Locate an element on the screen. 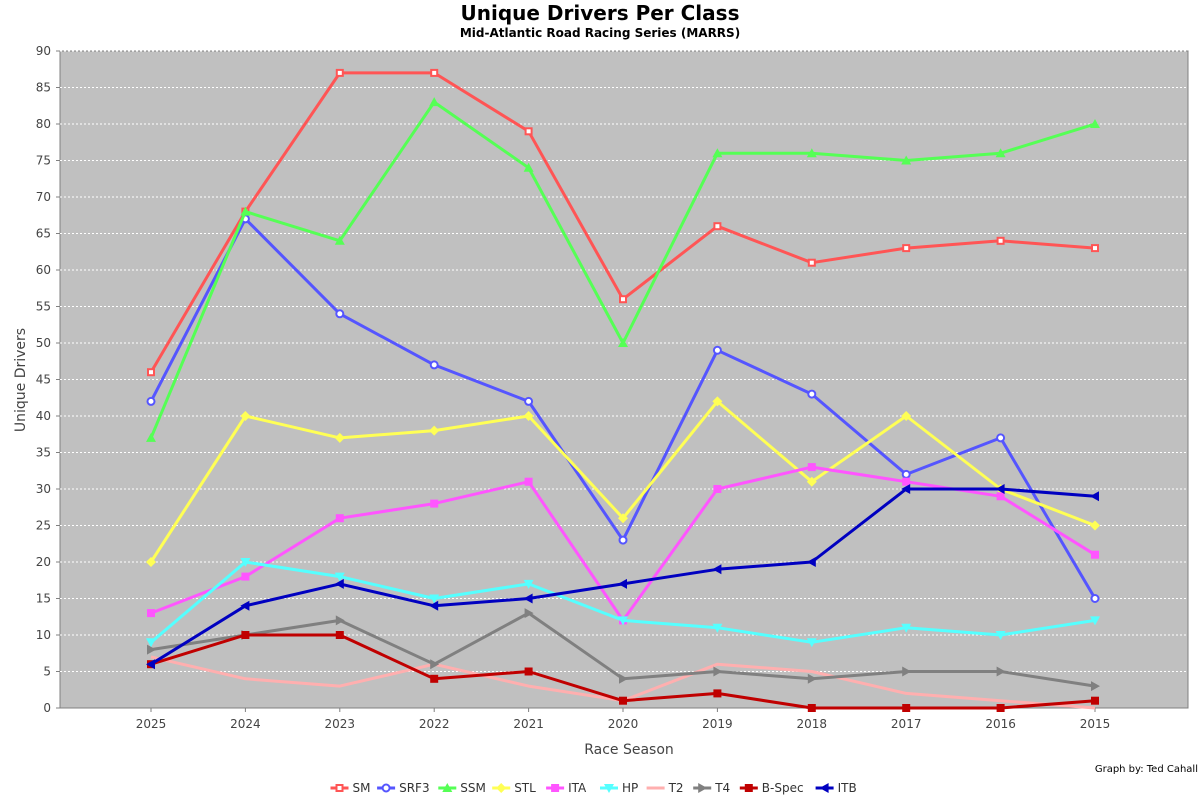  graph-credit: Graph by: Ted Cahall is located at coordinates (1146, 769).